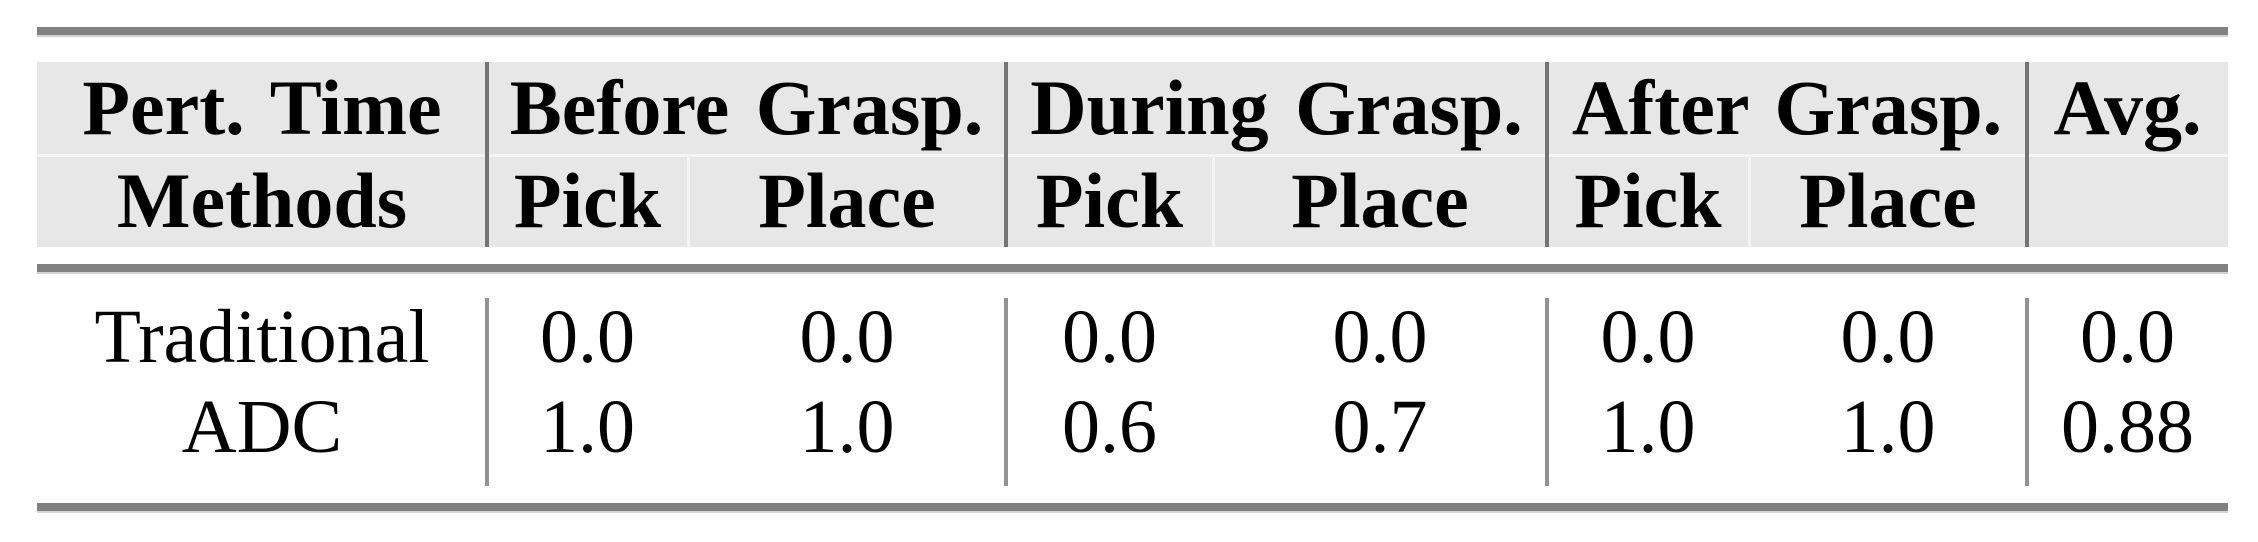 This screenshot has width=2258, height=542. I want to click on header-group-after-grasp: After Grasp., so click(1787, 107).